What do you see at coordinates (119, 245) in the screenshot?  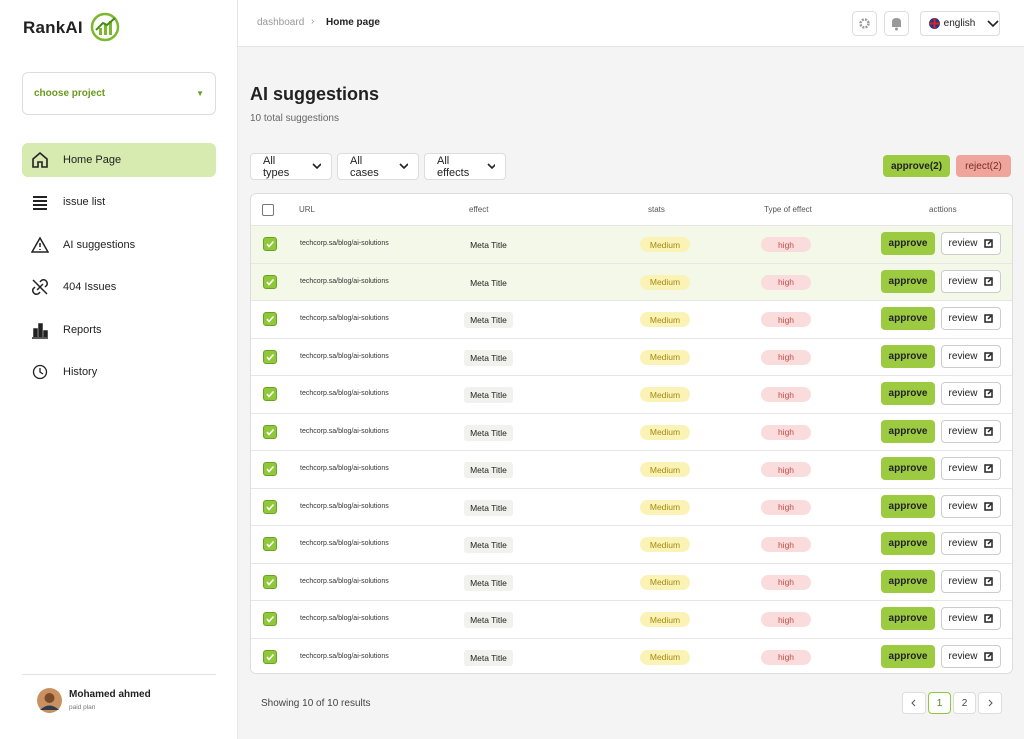 I see `nav-item: AI suggestions` at bounding box center [119, 245].